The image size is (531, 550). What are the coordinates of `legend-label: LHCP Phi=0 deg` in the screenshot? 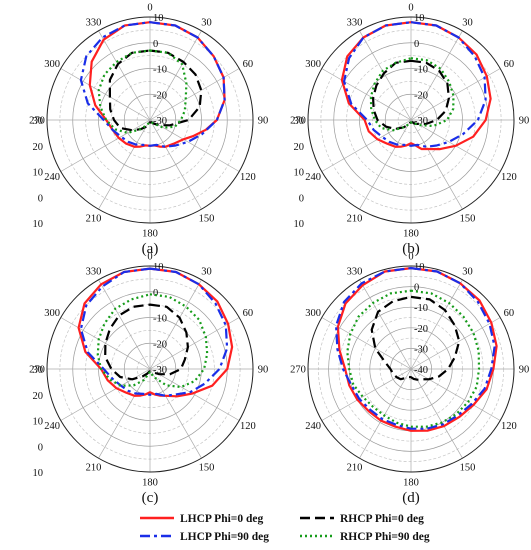 It's located at (221, 519).